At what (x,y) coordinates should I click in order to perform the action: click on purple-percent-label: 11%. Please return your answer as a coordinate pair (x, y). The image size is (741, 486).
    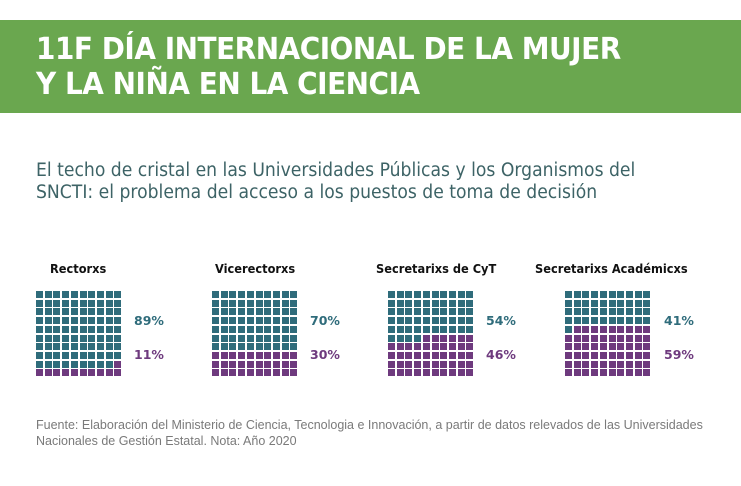
    Looking at the image, I should click on (149, 354).